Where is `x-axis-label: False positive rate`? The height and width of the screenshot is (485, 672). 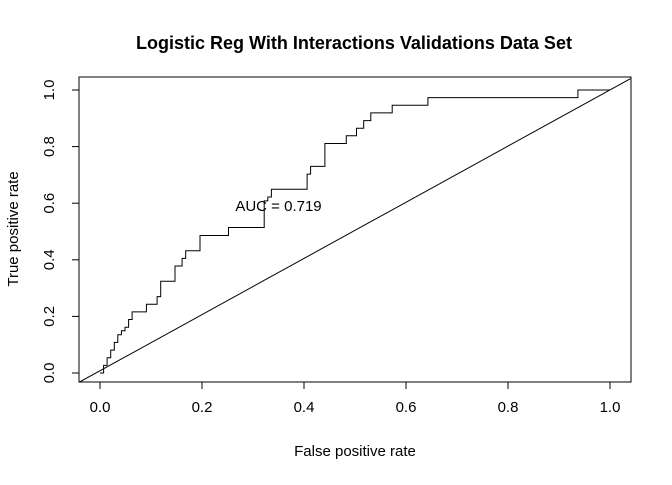
x-axis-label: False positive rate is located at coordinates (355, 451).